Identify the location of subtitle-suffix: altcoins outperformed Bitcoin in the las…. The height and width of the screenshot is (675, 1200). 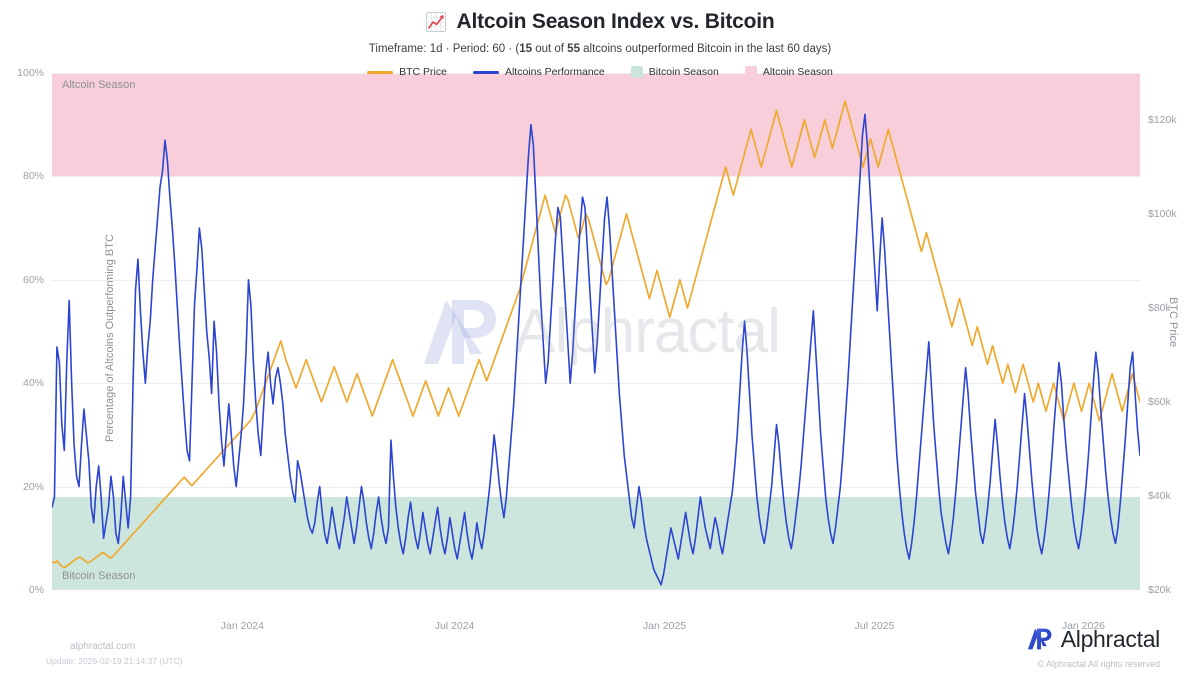
(705, 49).